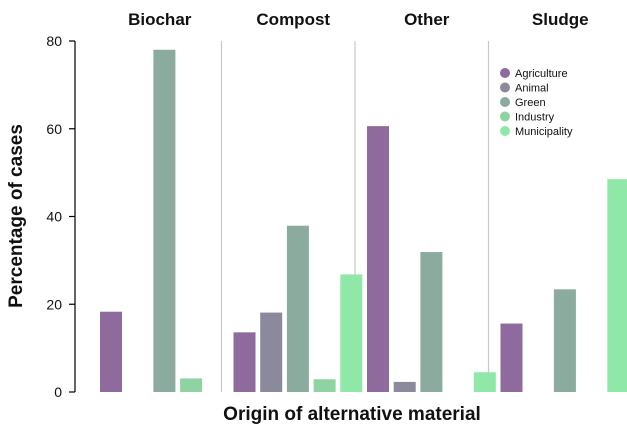 Image resolution: width=627 pixels, height=430 pixels. What do you see at coordinates (532, 89) in the screenshot?
I see `legend-label: Animal` at bounding box center [532, 89].